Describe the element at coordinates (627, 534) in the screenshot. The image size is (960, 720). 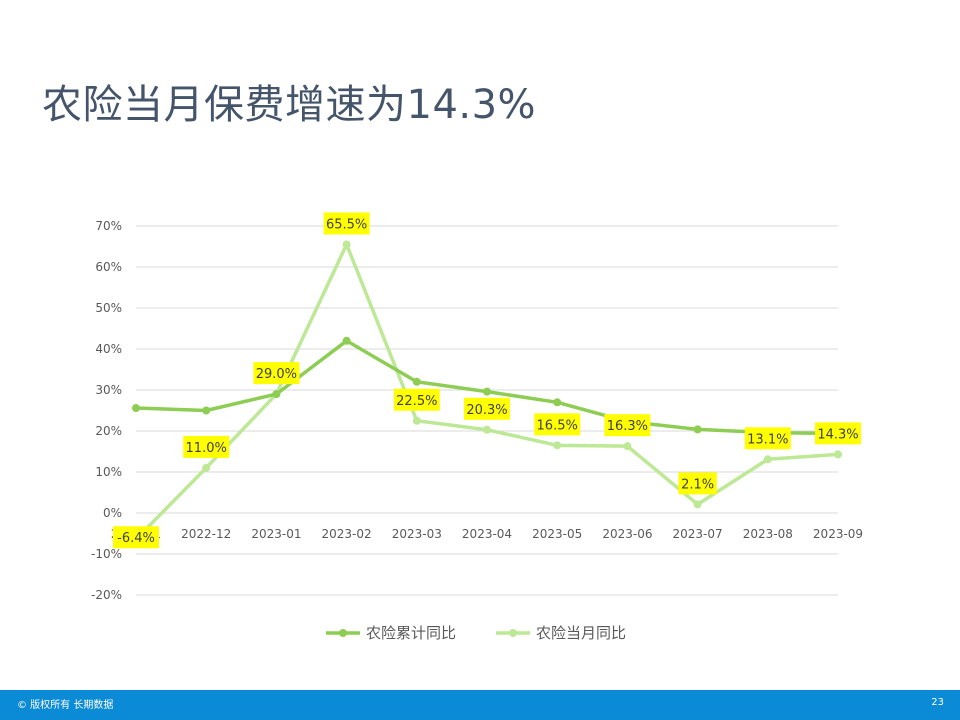
I see `x-tick-label: 2023-06` at that location.